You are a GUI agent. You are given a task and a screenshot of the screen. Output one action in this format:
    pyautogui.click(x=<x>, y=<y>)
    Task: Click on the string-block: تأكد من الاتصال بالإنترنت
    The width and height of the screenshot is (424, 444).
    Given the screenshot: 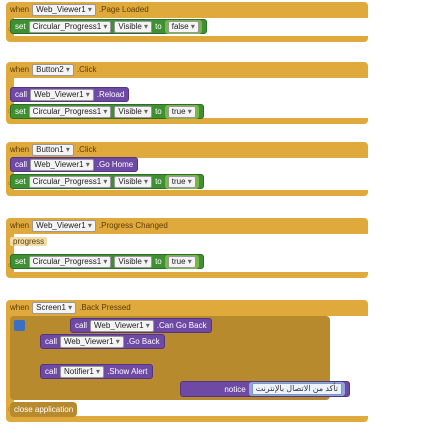 What is the action you would take?
    pyautogui.click(x=296, y=389)
    